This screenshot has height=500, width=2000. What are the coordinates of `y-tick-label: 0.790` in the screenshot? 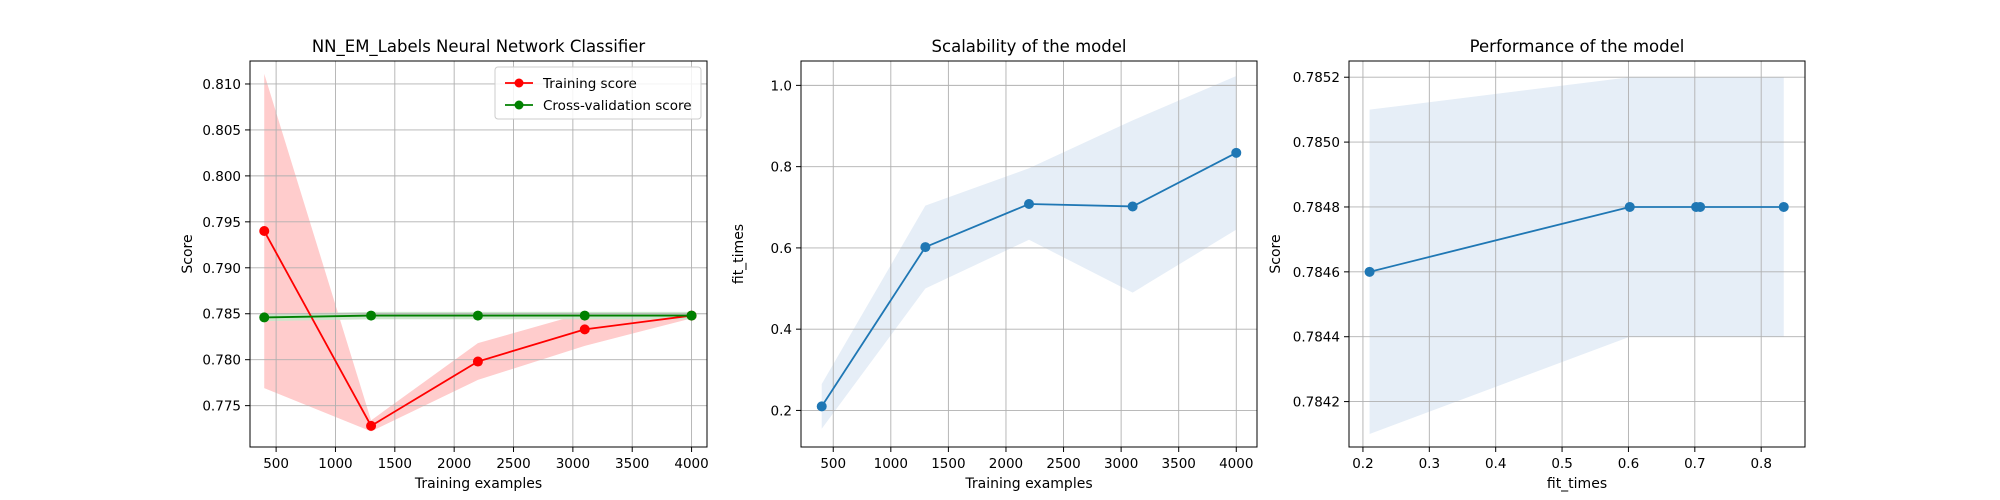 It's located at (221, 269).